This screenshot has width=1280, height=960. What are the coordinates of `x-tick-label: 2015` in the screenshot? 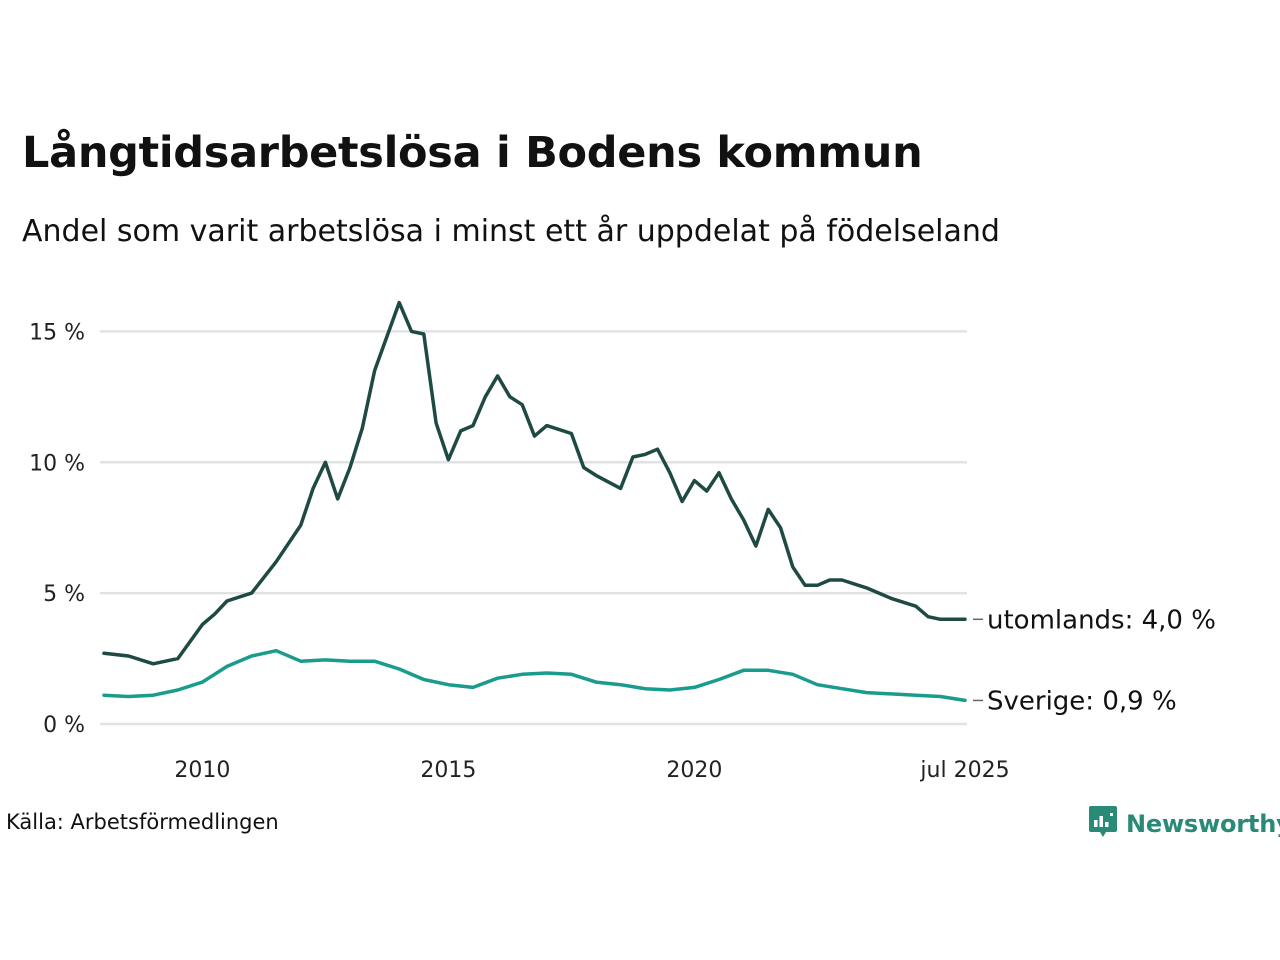 It's located at (448, 770).